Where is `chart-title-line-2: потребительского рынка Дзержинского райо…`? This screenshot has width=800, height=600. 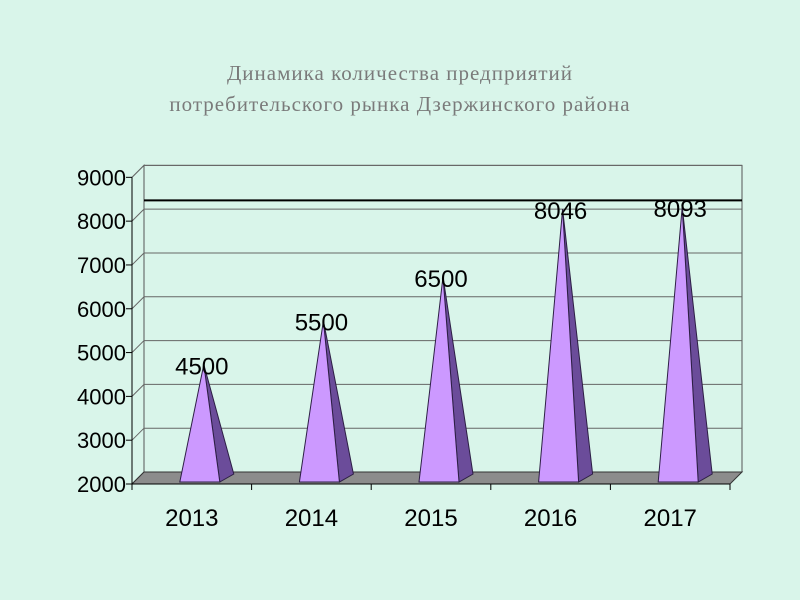 chart-title-line-2: потребительского рынка Дзержинского райо… is located at coordinates (400, 104).